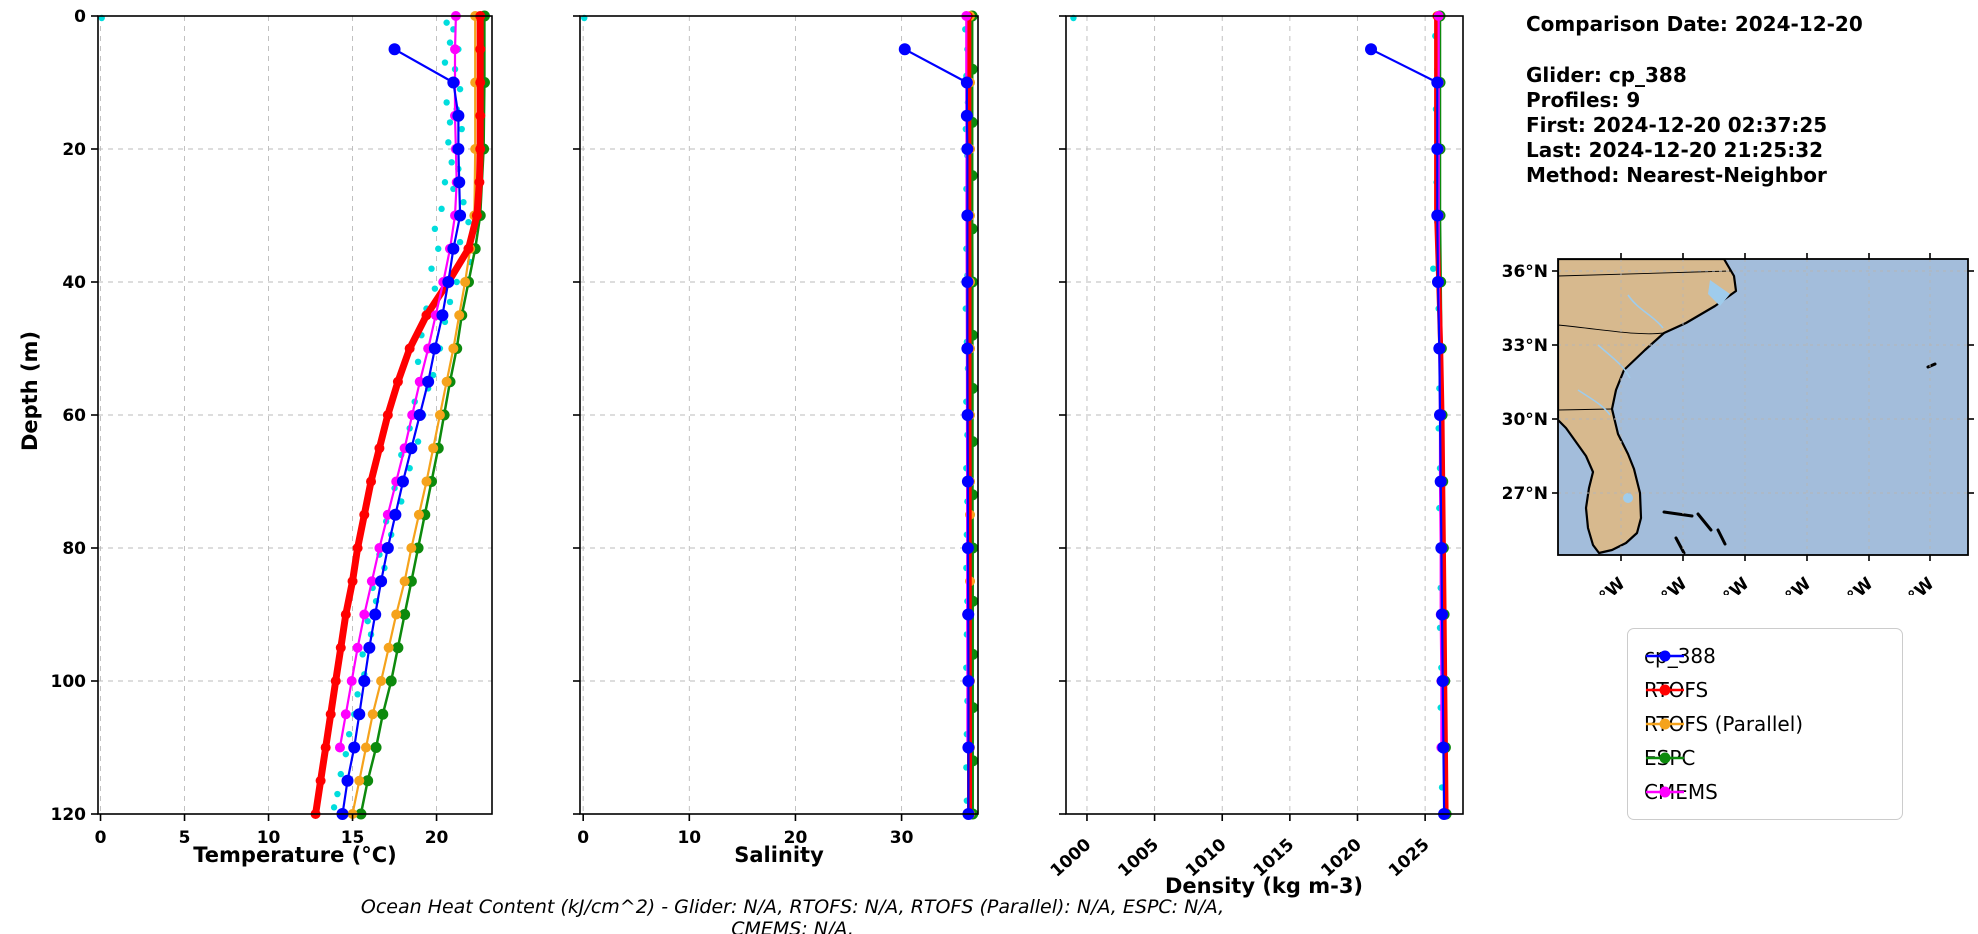  Describe the element at coordinates (1583, 100) in the screenshot. I see `info-profiles: Profiles: 9` at that location.